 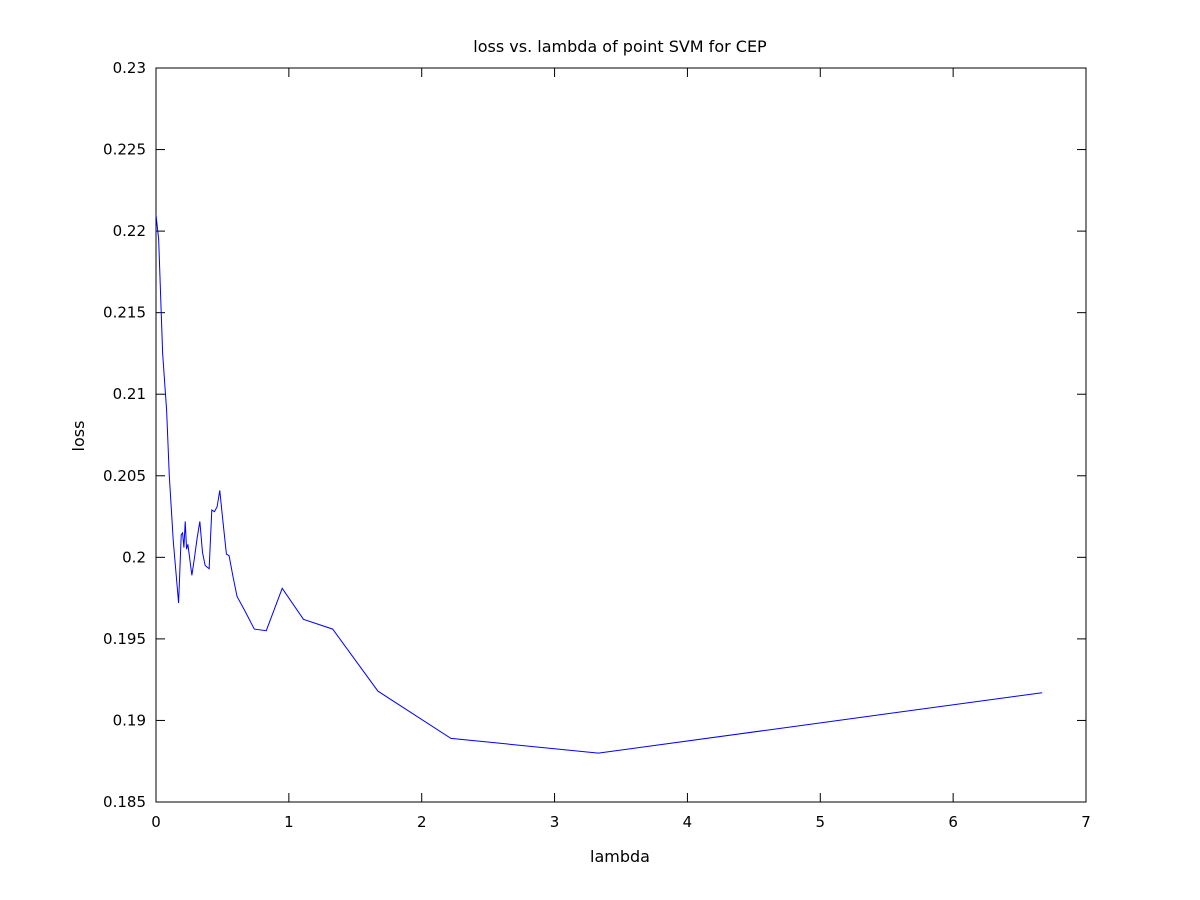 What do you see at coordinates (78, 436) in the screenshot?
I see `y-axis-title: loss` at bounding box center [78, 436].